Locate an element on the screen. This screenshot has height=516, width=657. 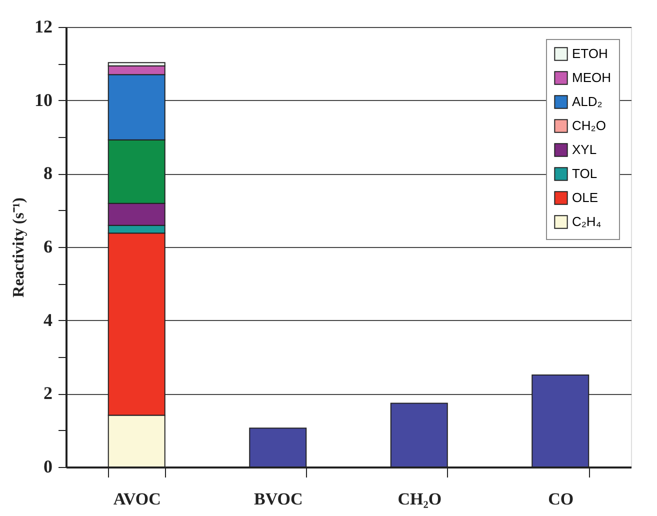
y-tick-label: 0 is located at coordinates (48, 466).